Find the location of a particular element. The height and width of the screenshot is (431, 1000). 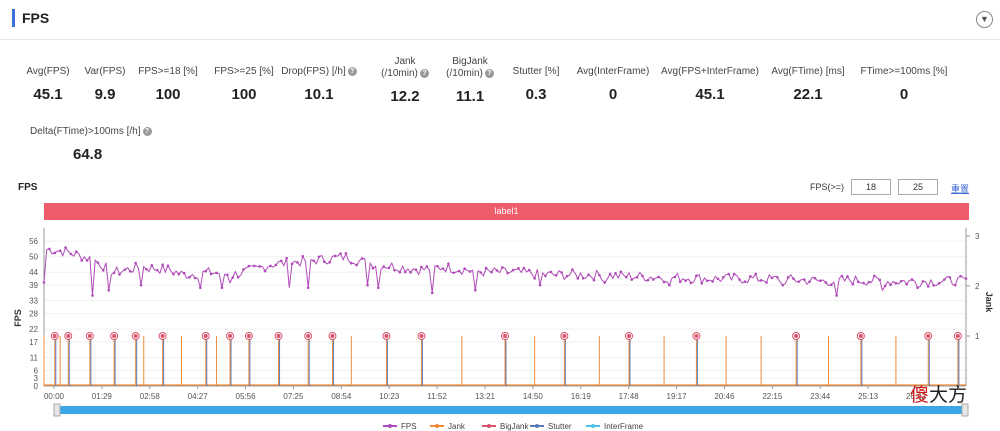

y-right-tick-label: 1 is located at coordinates (977, 336).